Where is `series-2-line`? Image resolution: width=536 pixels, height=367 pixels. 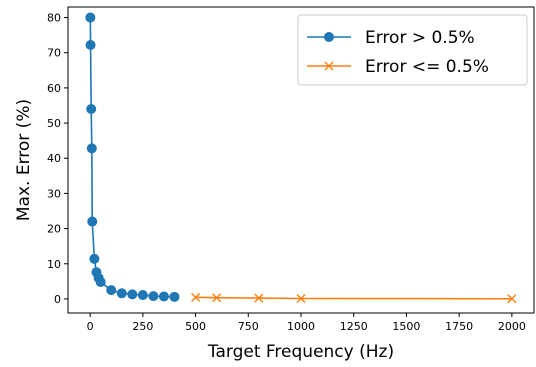 series-2-line is located at coordinates (353, 298).